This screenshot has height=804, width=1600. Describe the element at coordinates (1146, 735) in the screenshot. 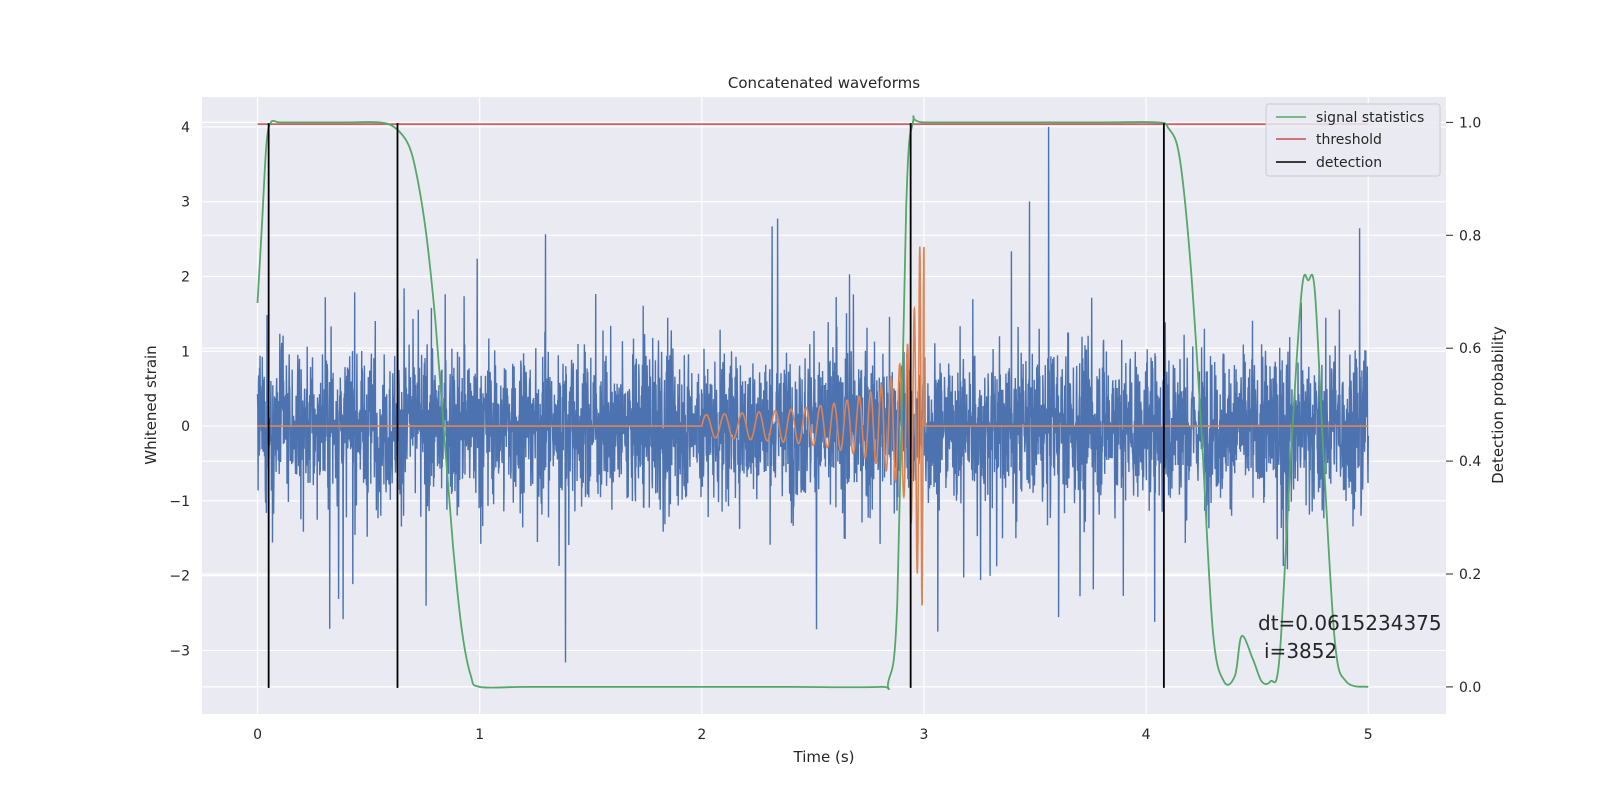

I see `x-tick-label: 4` at that location.